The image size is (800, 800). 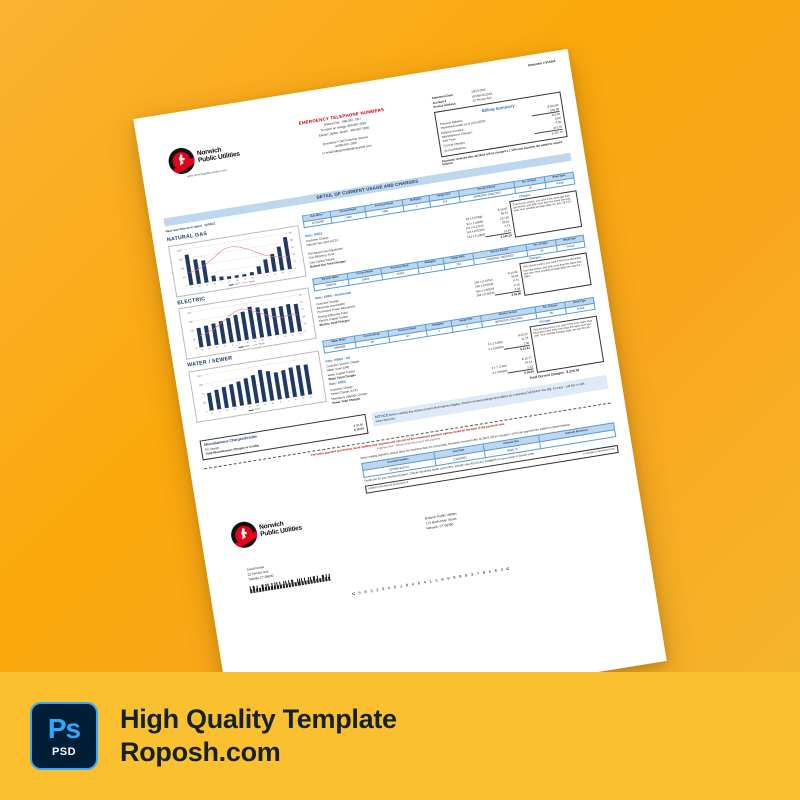 I want to click on svg-text: 75, so click(x=302, y=303).